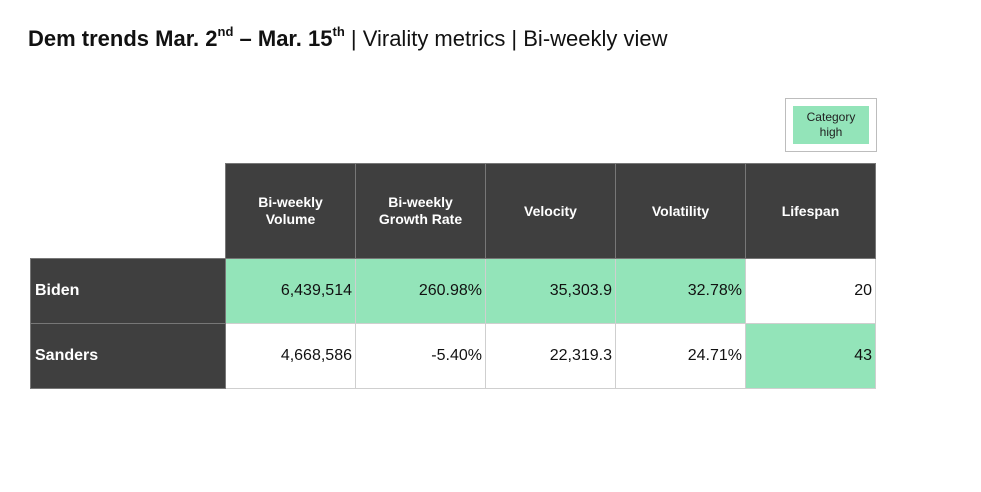  Describe the element at coordinates (128, 356) in the screenshot. I see `row-header-sanders: Sanders` at that location.